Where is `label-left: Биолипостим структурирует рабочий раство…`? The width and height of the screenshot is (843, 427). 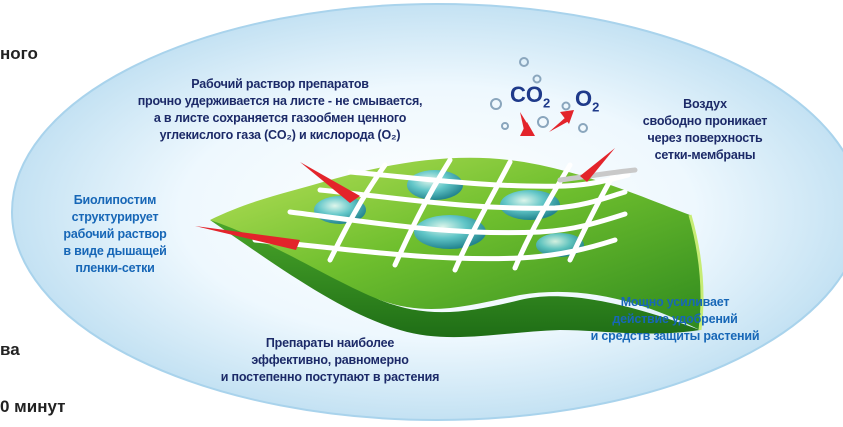 label-left: Биолипостим структурирует рабочий раство… is located at coordinates (115, 234).